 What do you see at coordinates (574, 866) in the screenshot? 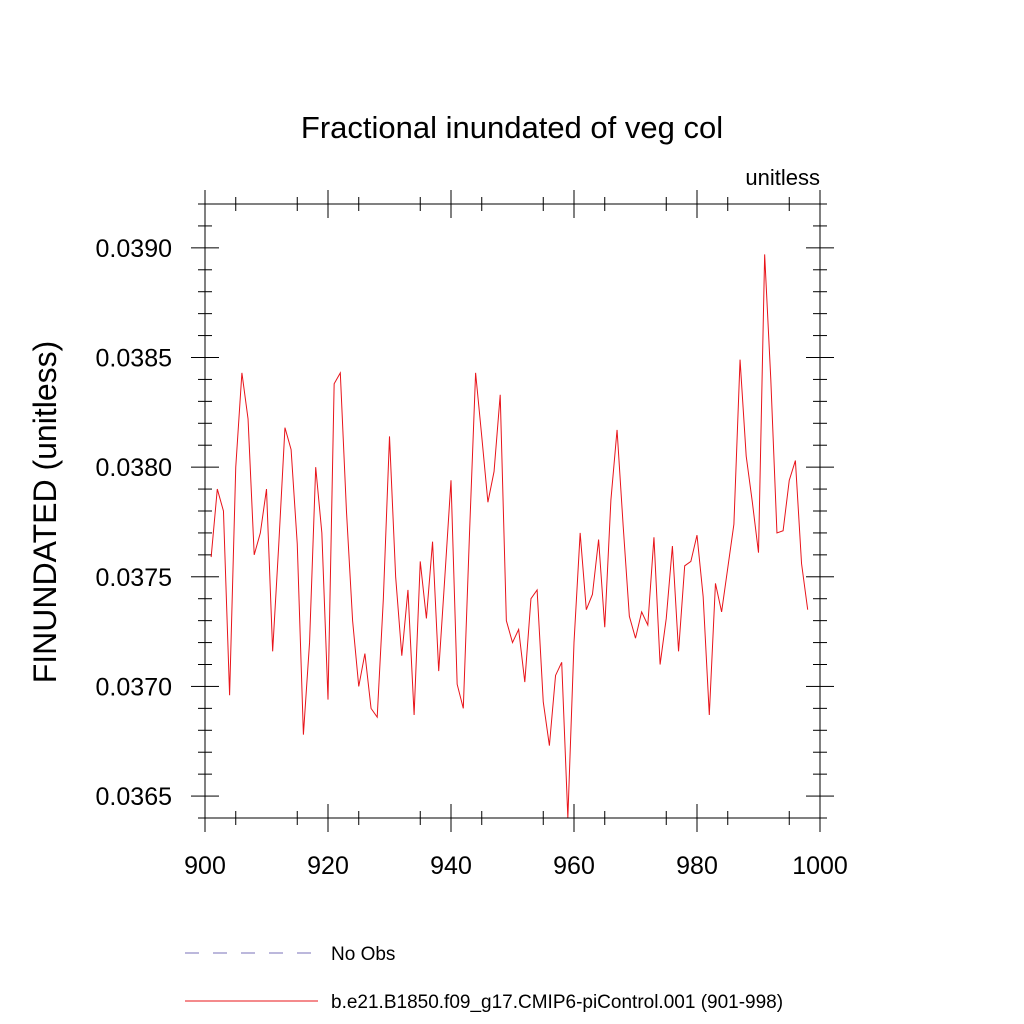
I see `x-tick-label: 960` at bounding box center [574, 866].